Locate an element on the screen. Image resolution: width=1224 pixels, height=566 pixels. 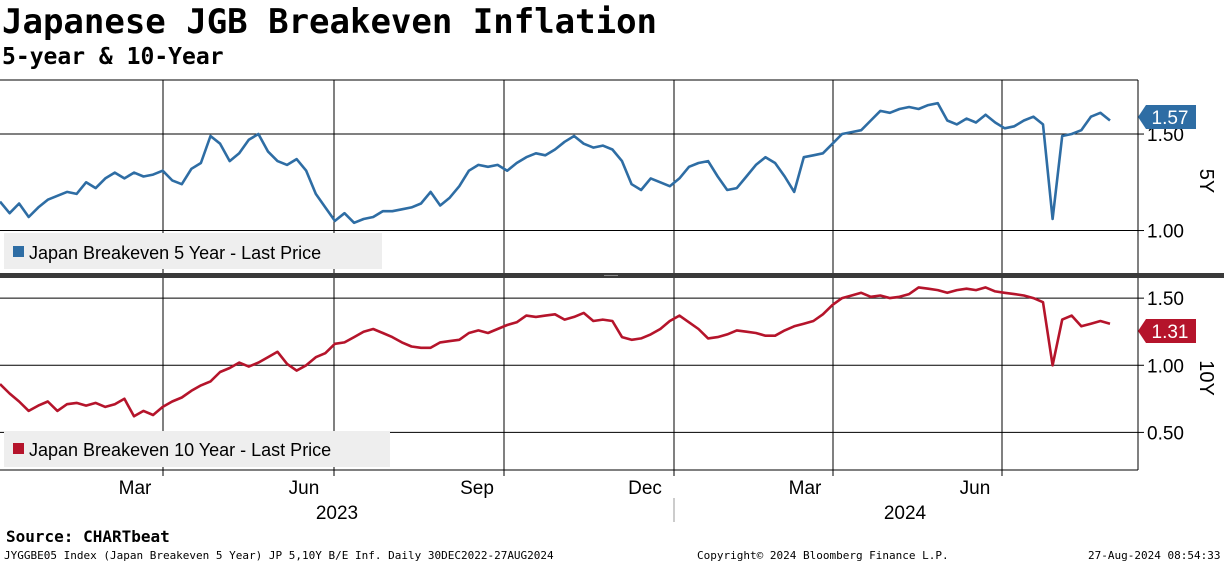
badge-5y-shape is located at coordinates (1167, 117).